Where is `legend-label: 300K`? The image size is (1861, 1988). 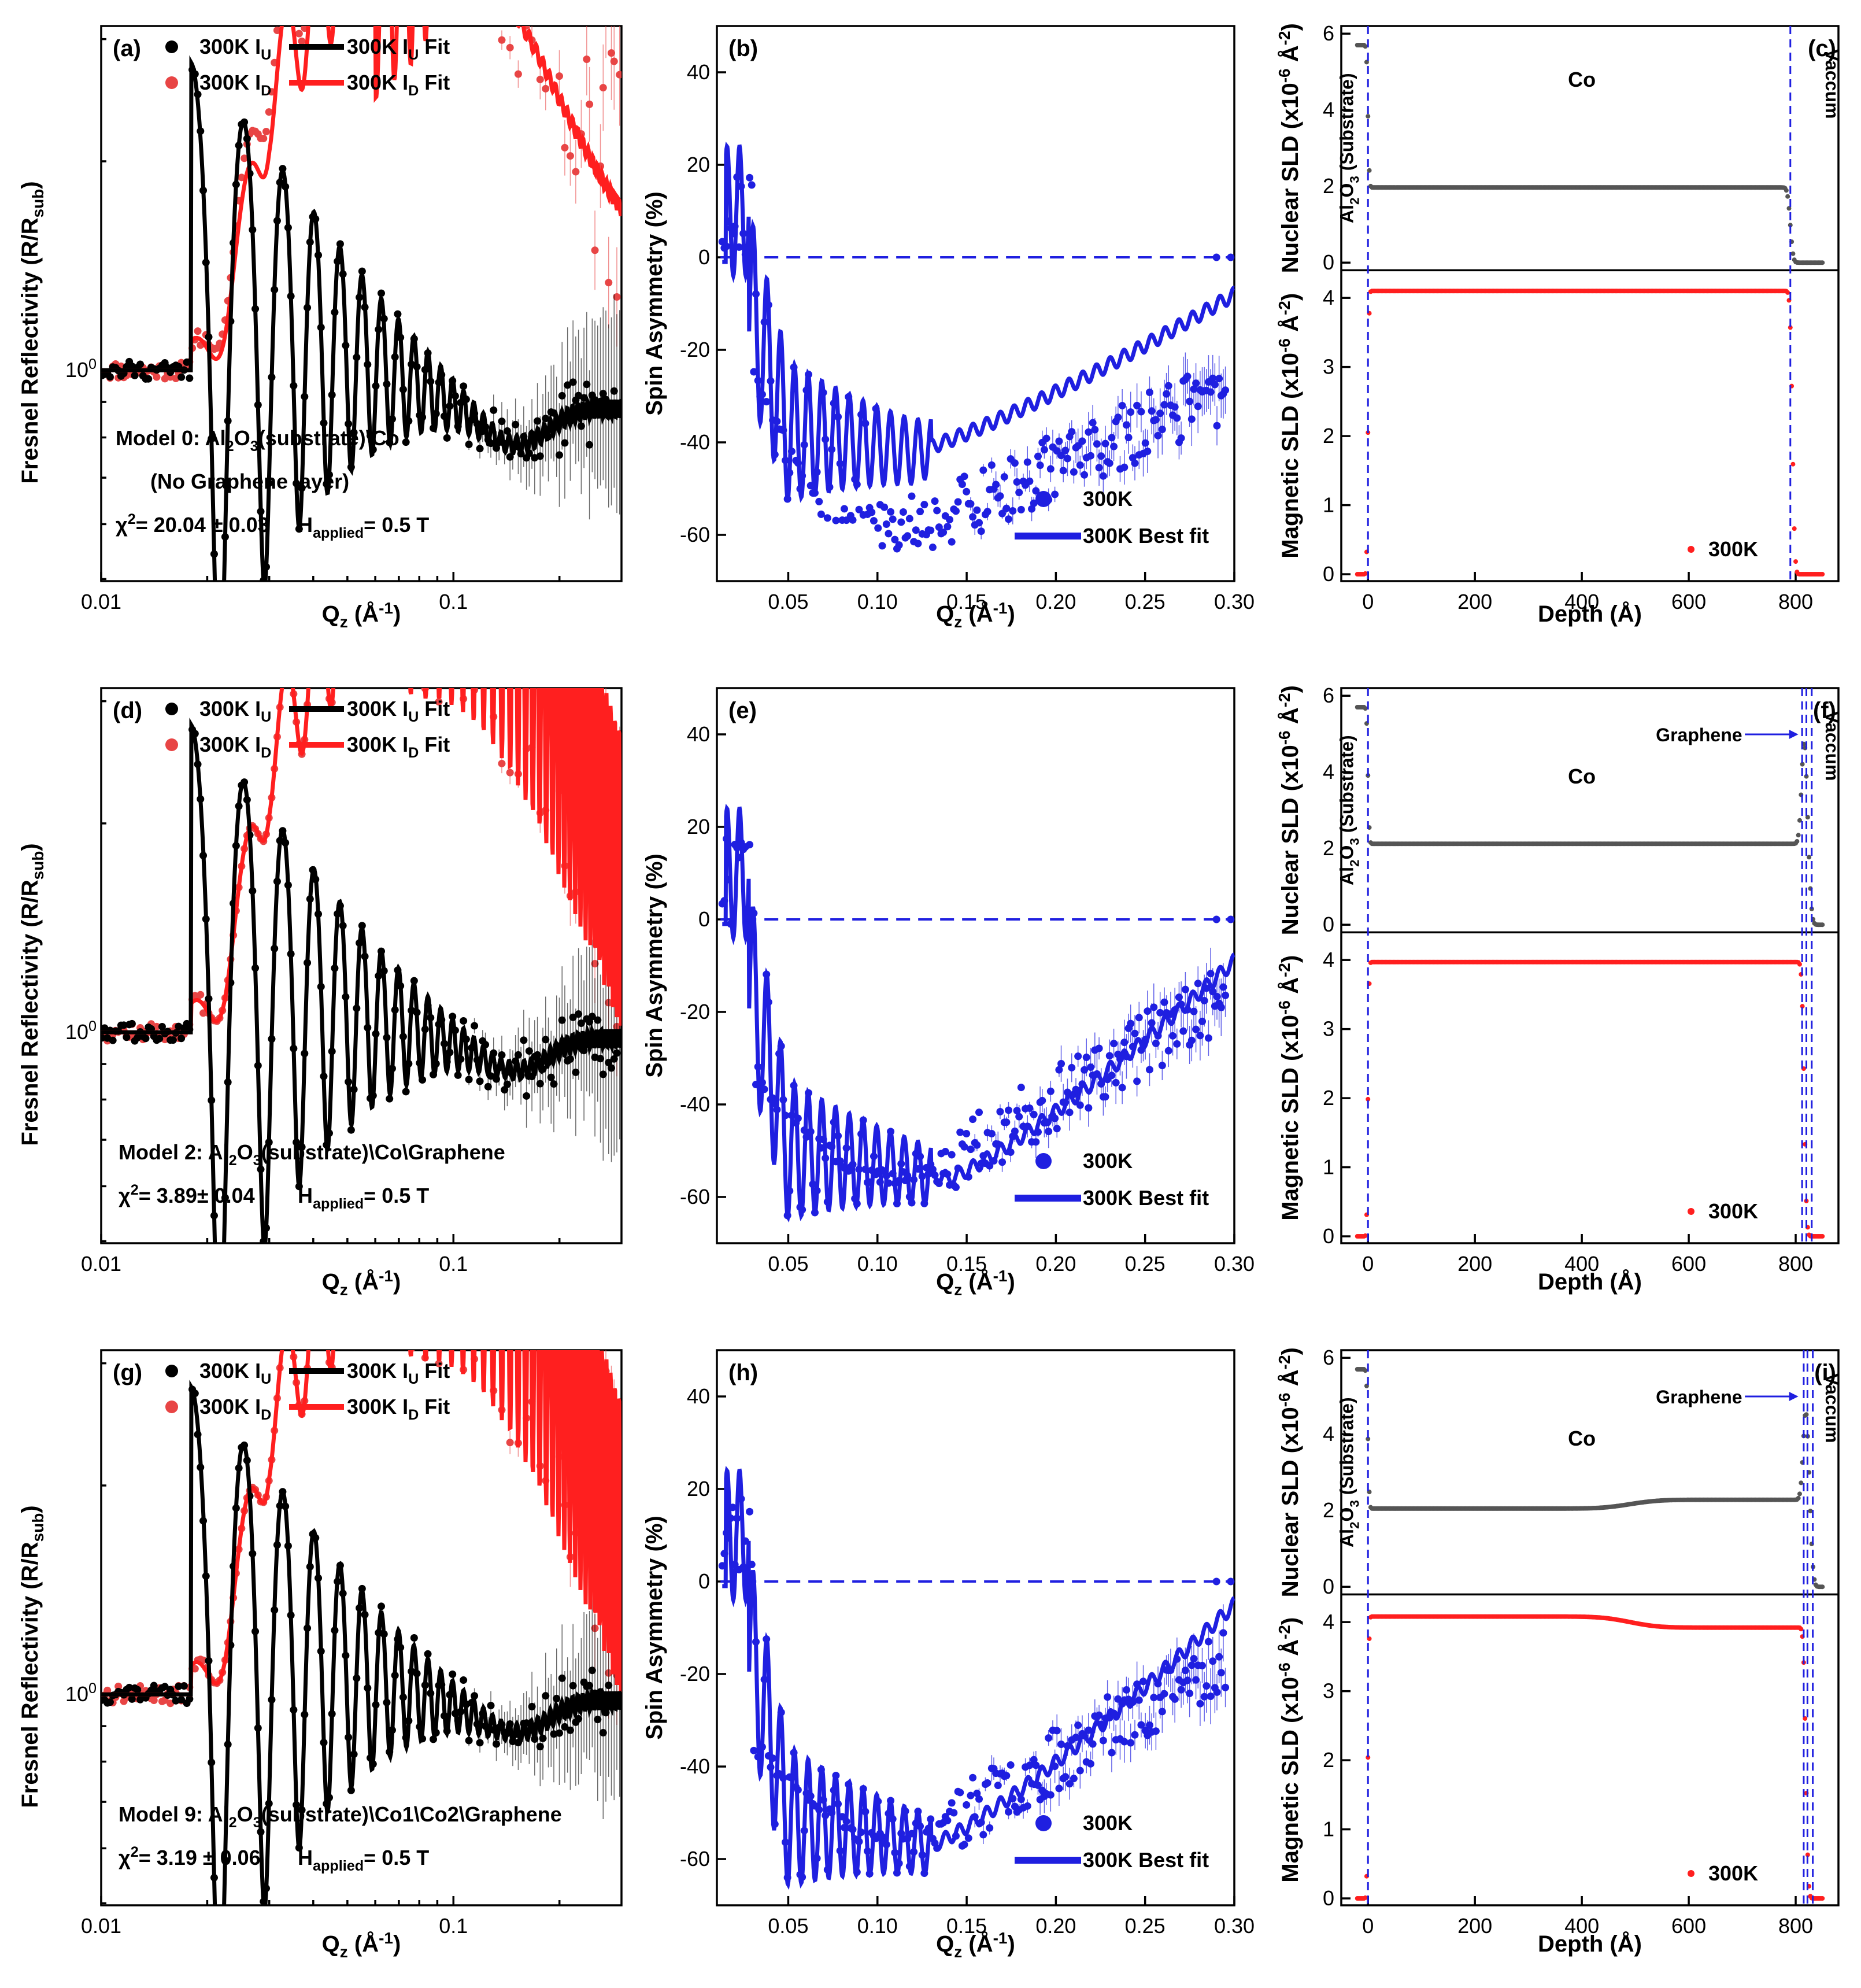 legend-label: 300K is located at coordinates (1733, 549).